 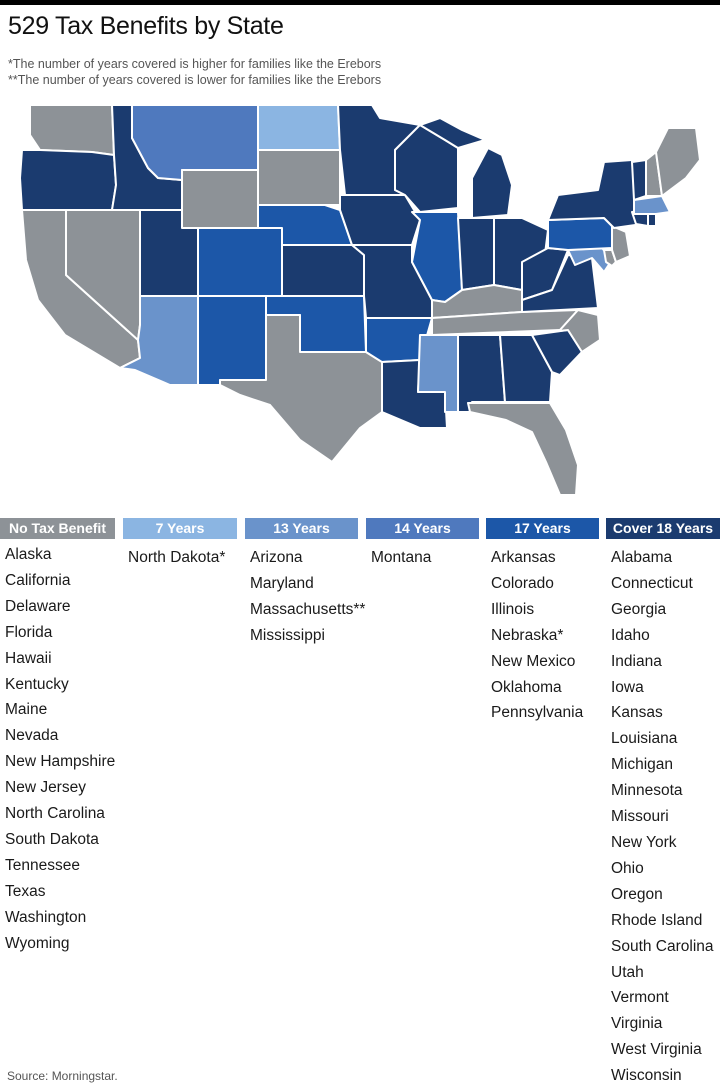 I want to click on state-name: New Hampshire, so click(x=60, y=762).